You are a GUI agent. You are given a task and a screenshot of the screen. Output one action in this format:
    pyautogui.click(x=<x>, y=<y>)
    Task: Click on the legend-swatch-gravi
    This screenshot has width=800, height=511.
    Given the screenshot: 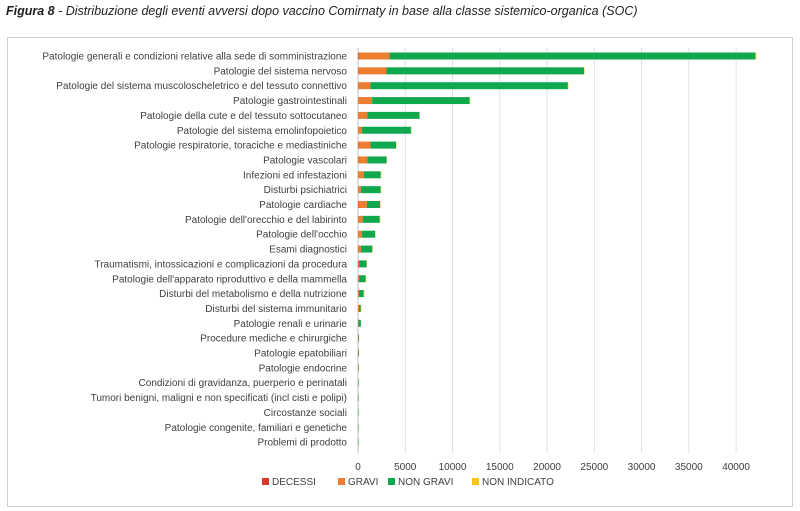 What is the action you would take?
    pyautogui.click(x=341, y=481)
    